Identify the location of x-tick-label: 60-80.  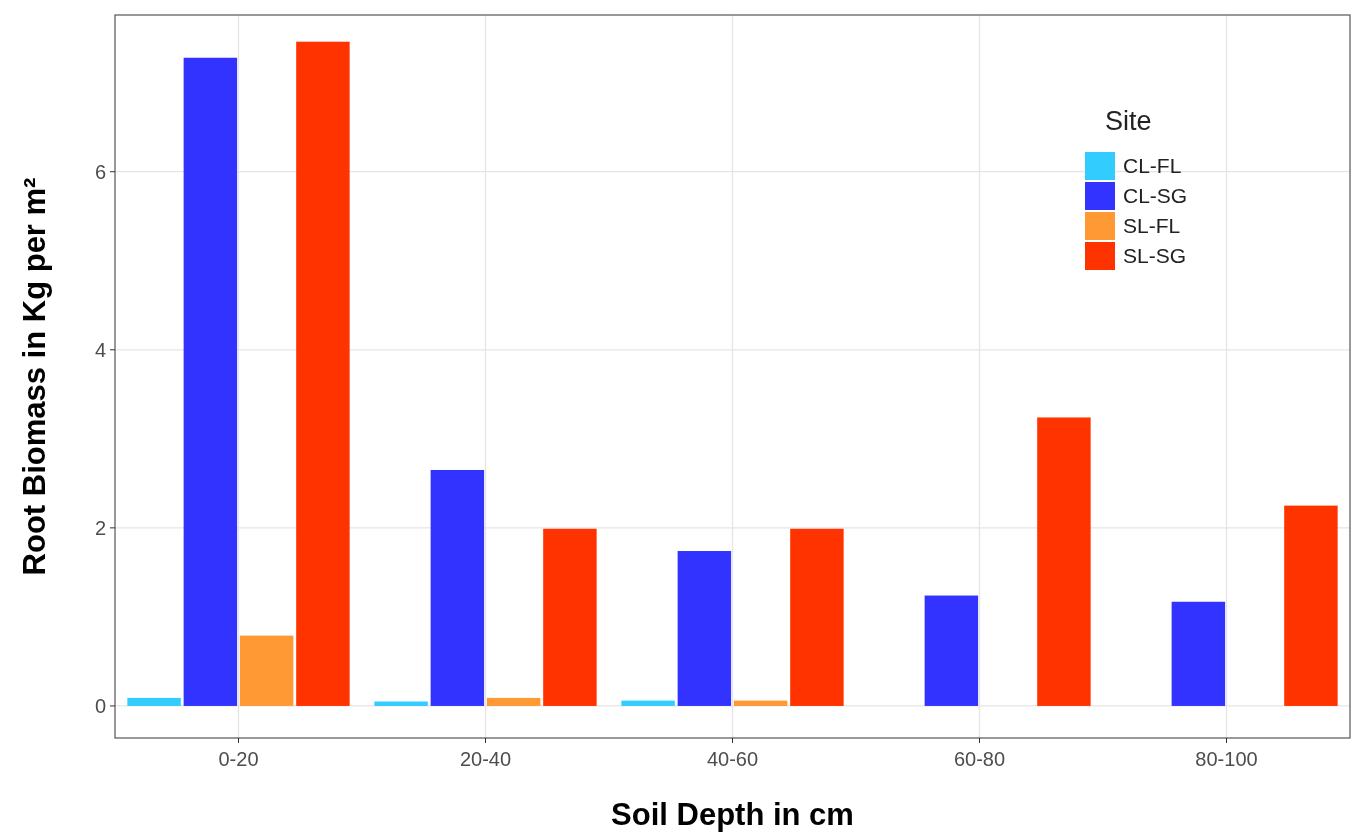
(979, 759).